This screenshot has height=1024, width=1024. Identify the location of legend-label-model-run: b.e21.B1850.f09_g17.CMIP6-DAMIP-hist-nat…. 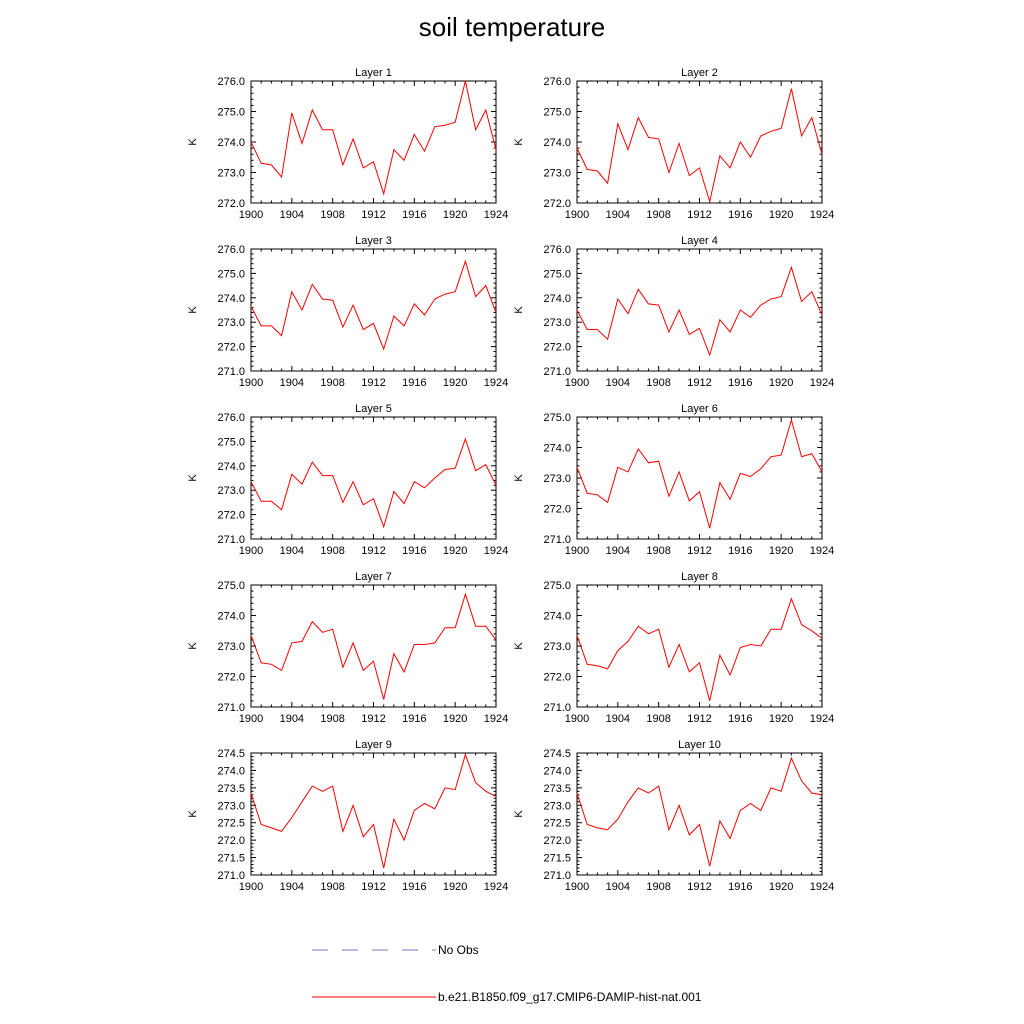
(570, 997).